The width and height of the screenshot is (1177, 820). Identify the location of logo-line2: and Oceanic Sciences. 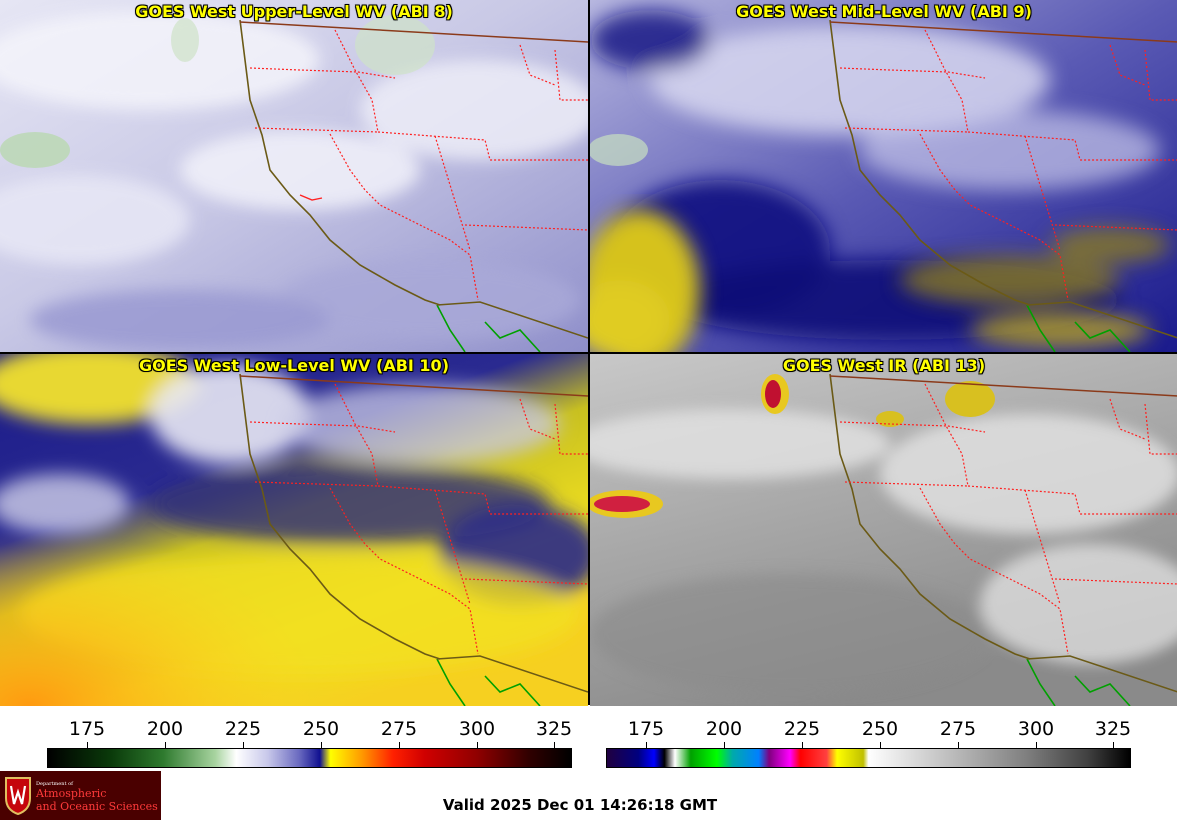
(97, 806).